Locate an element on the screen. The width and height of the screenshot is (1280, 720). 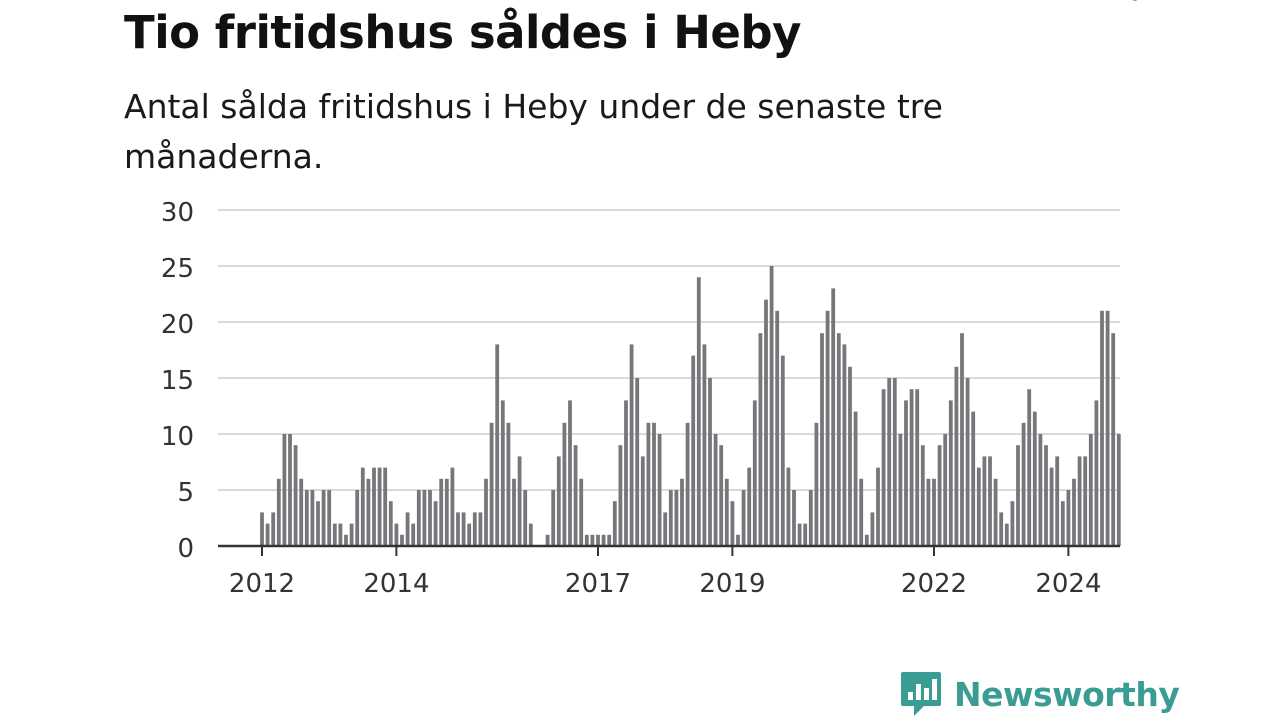
chart-title: Tio fritidshus såldes i Heby is located at coordinates (462, 32).